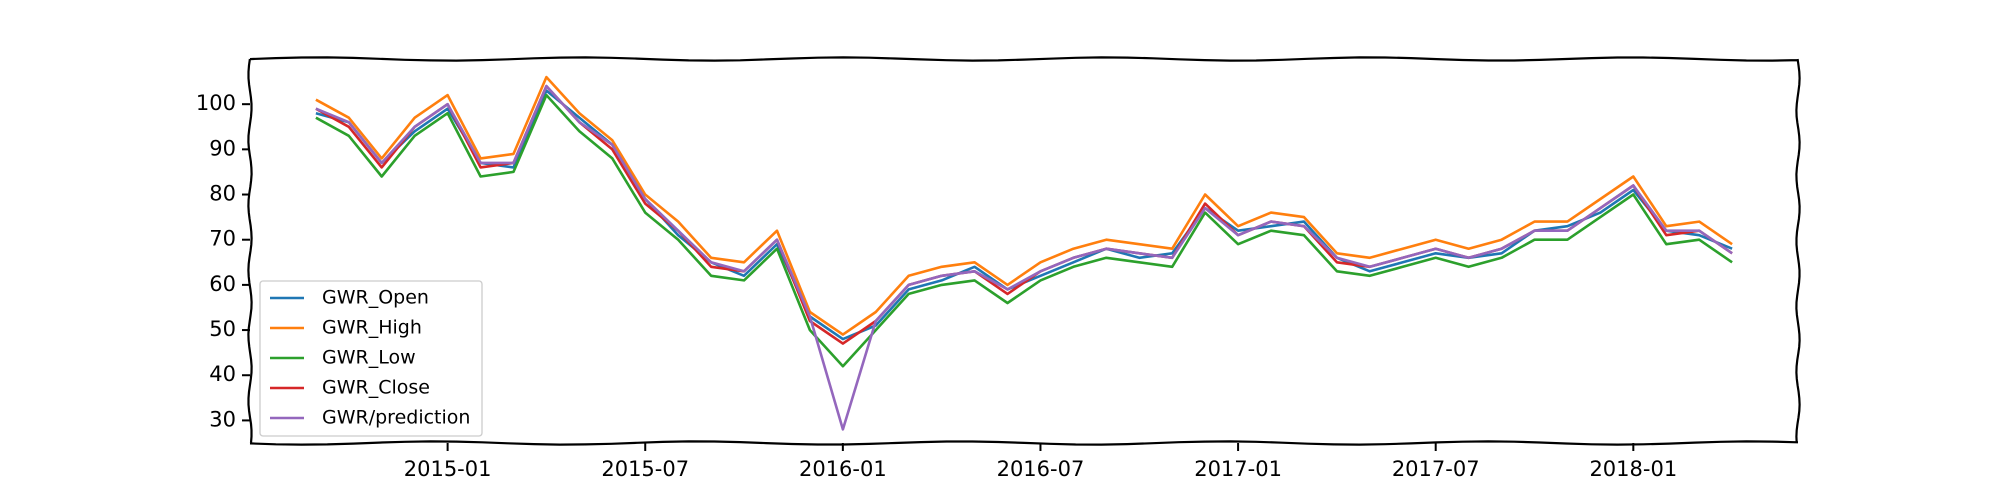 This screenshot has width=2000, height=500. I want to click on x-tick-label: 2015-07, so click(645, 469).